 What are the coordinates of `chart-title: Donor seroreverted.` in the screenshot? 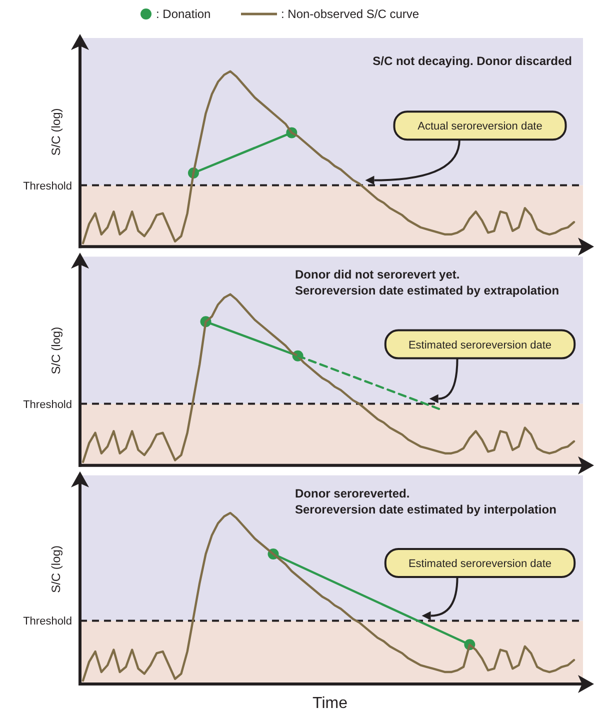 It's located at (352, 493).